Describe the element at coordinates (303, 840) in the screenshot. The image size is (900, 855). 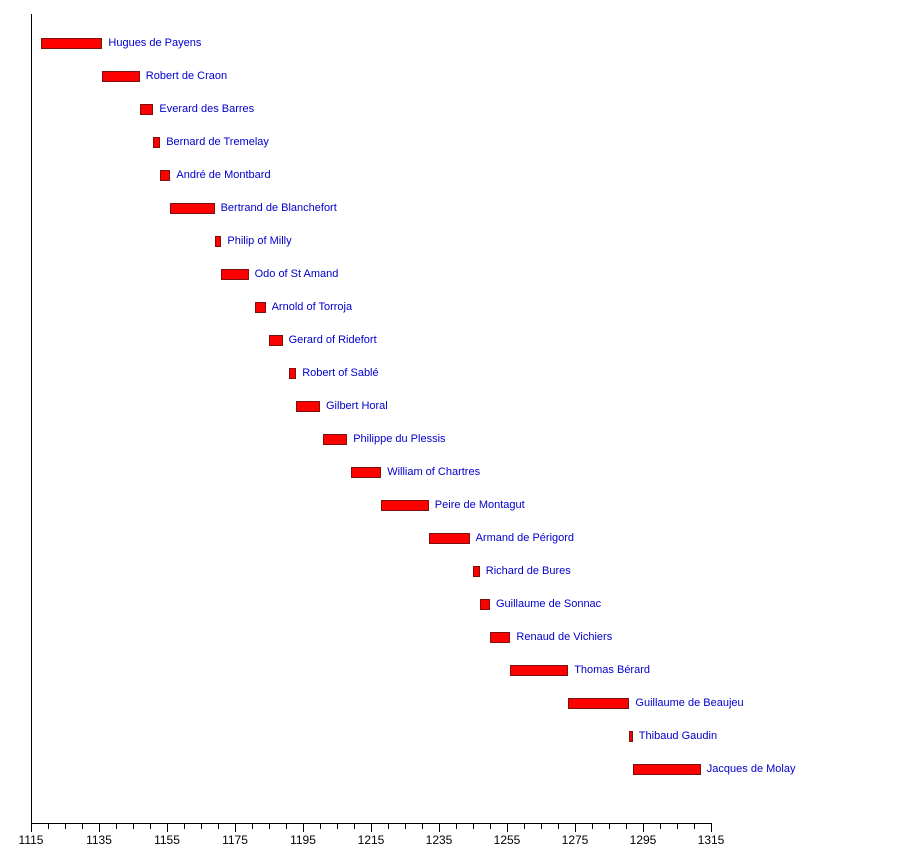
I see `x-tick-label: 1195` at that location.